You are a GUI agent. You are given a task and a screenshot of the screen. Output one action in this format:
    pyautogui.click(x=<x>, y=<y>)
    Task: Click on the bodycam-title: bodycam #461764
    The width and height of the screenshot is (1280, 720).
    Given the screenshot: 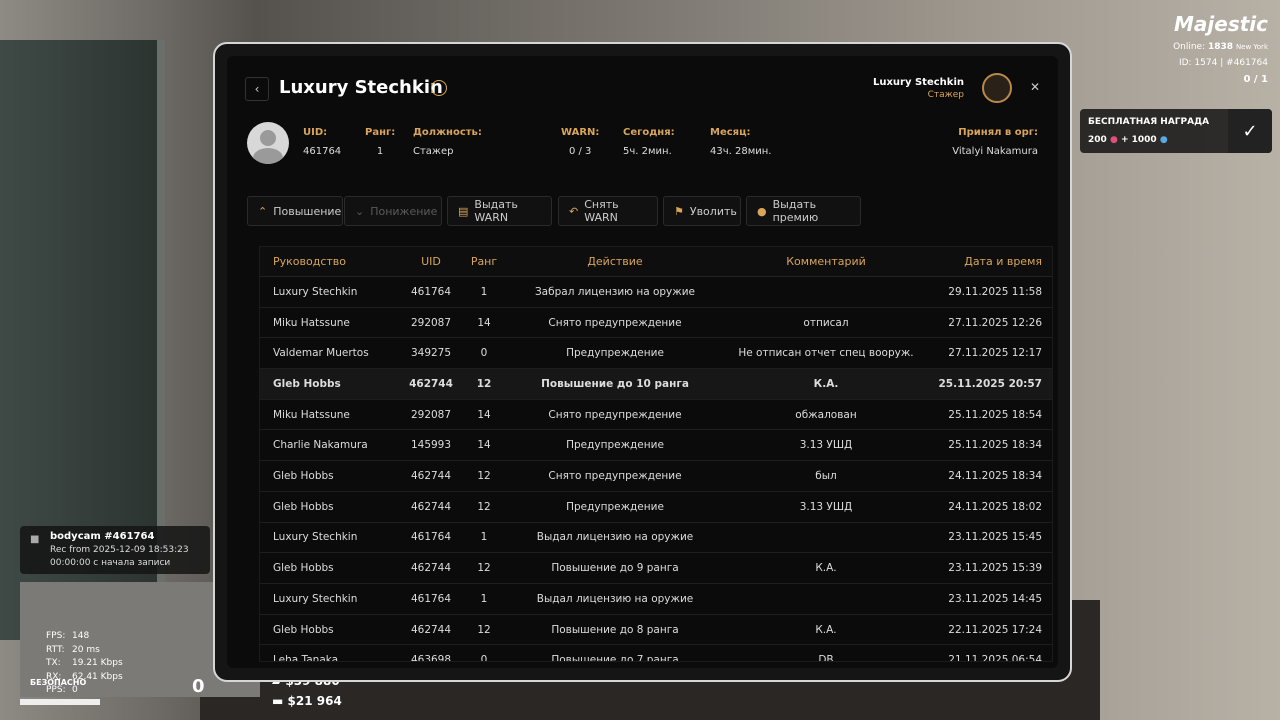 What is the action you would take?
    pyautogui.click(x=102, y=536)
    